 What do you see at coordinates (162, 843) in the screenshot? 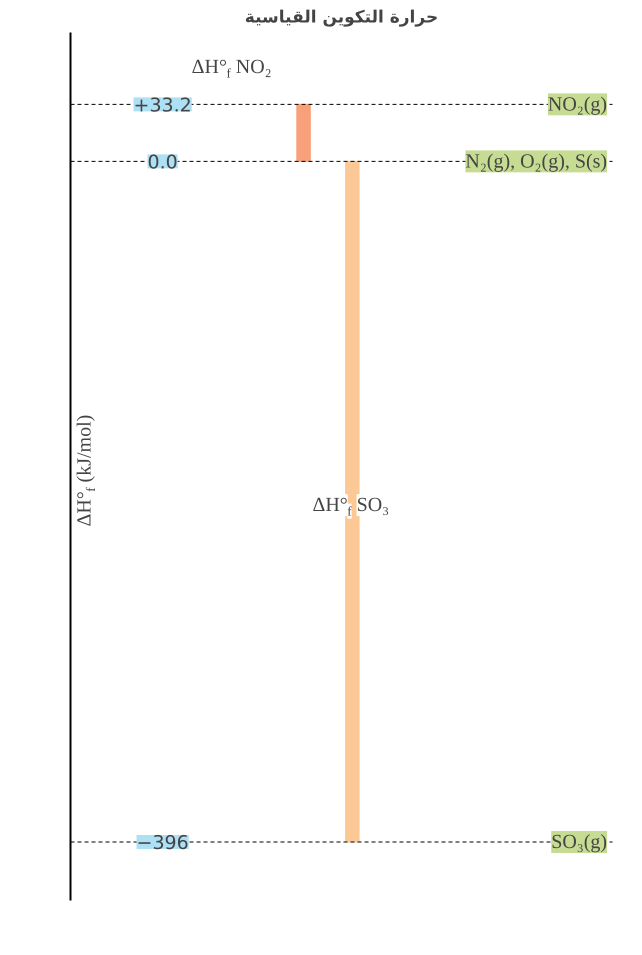
I see `y-tick-label: −396` at bounding box center [162, 843].